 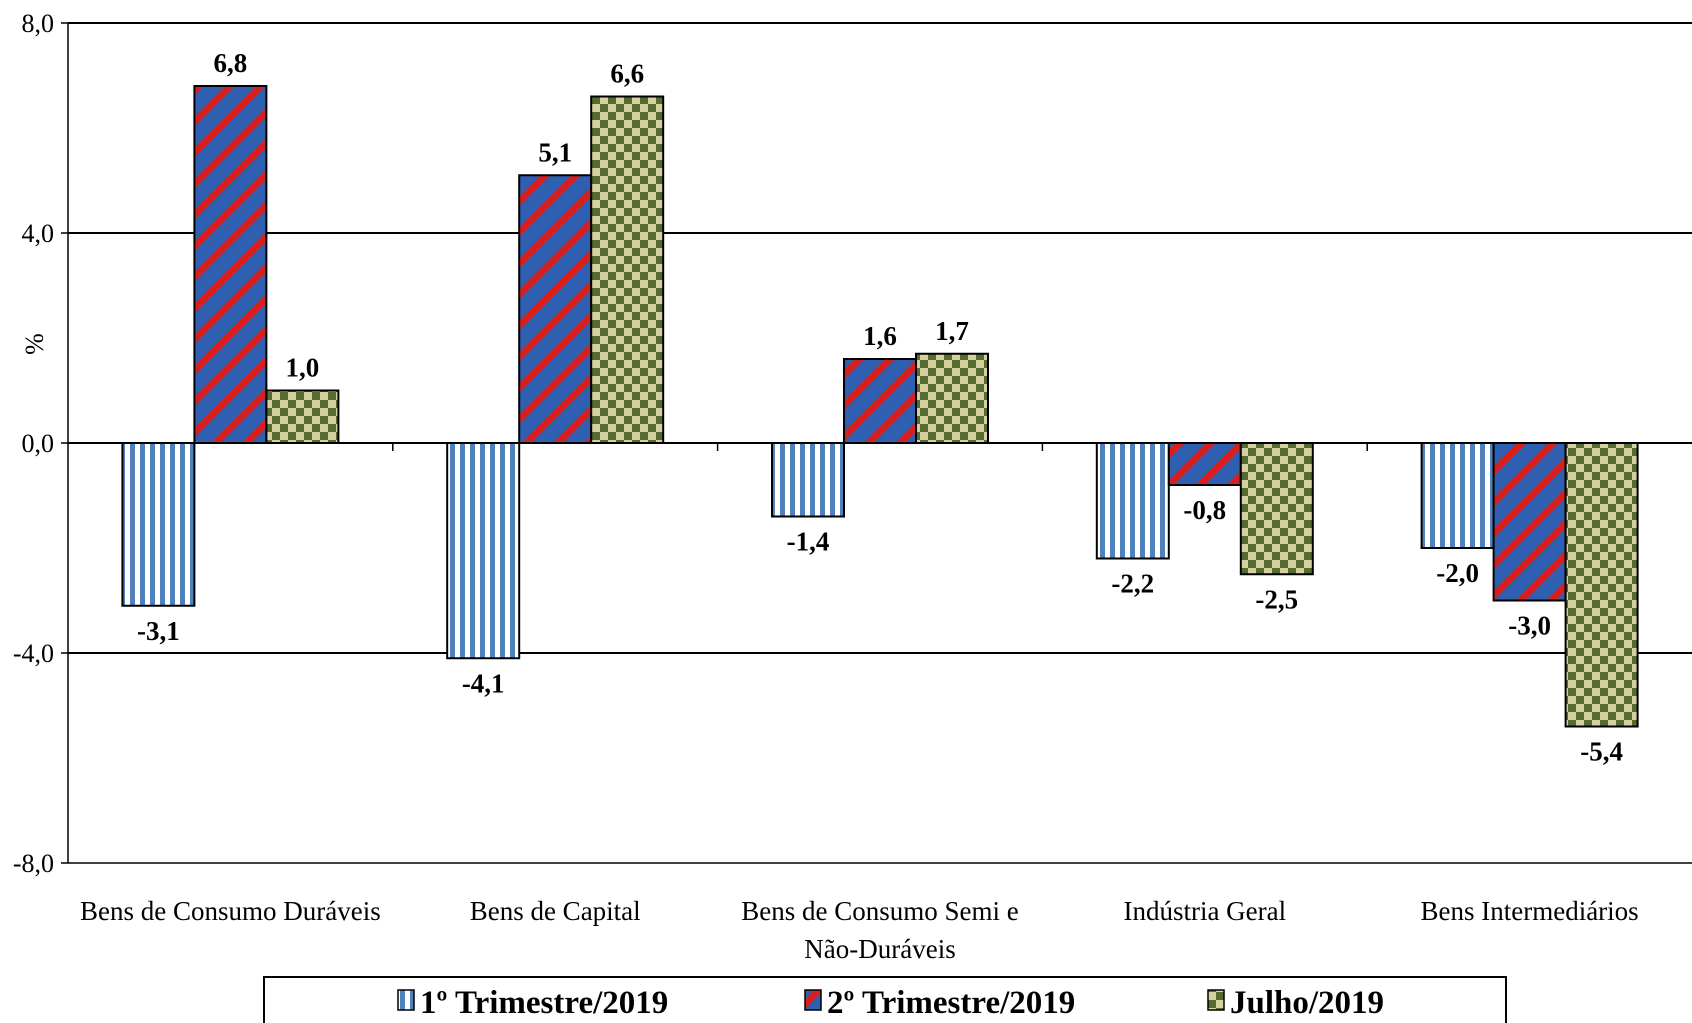 I want to click on data-label: -3,0, so click(x=1529, y=626).